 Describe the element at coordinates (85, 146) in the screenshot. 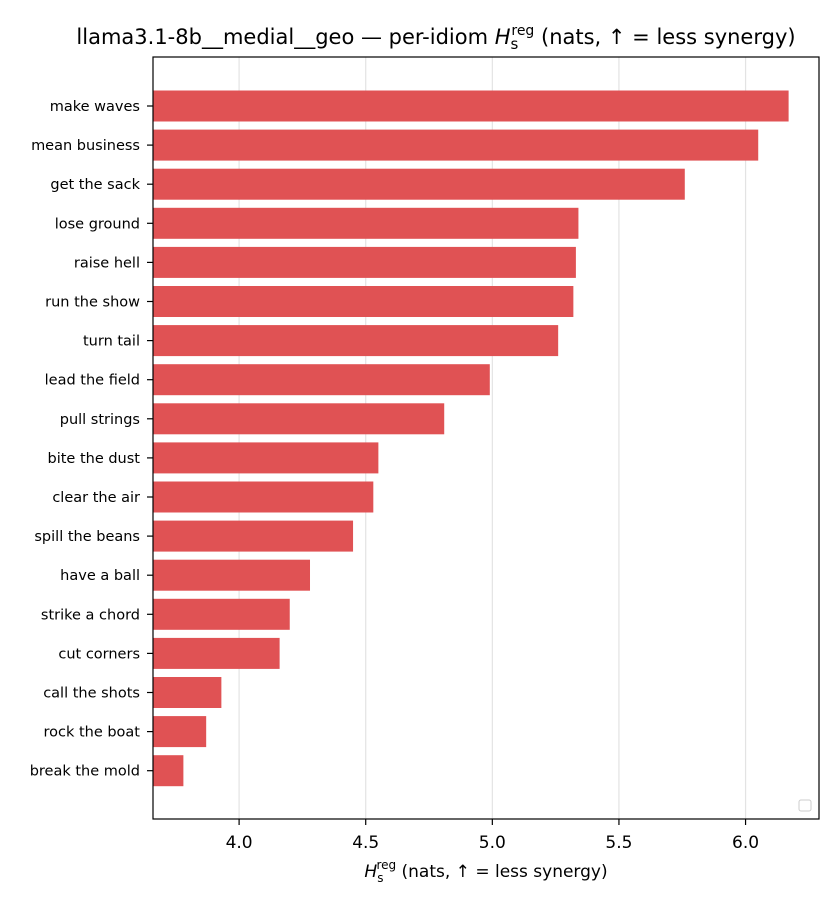

I see `y-tick-label: mean business` at that location.